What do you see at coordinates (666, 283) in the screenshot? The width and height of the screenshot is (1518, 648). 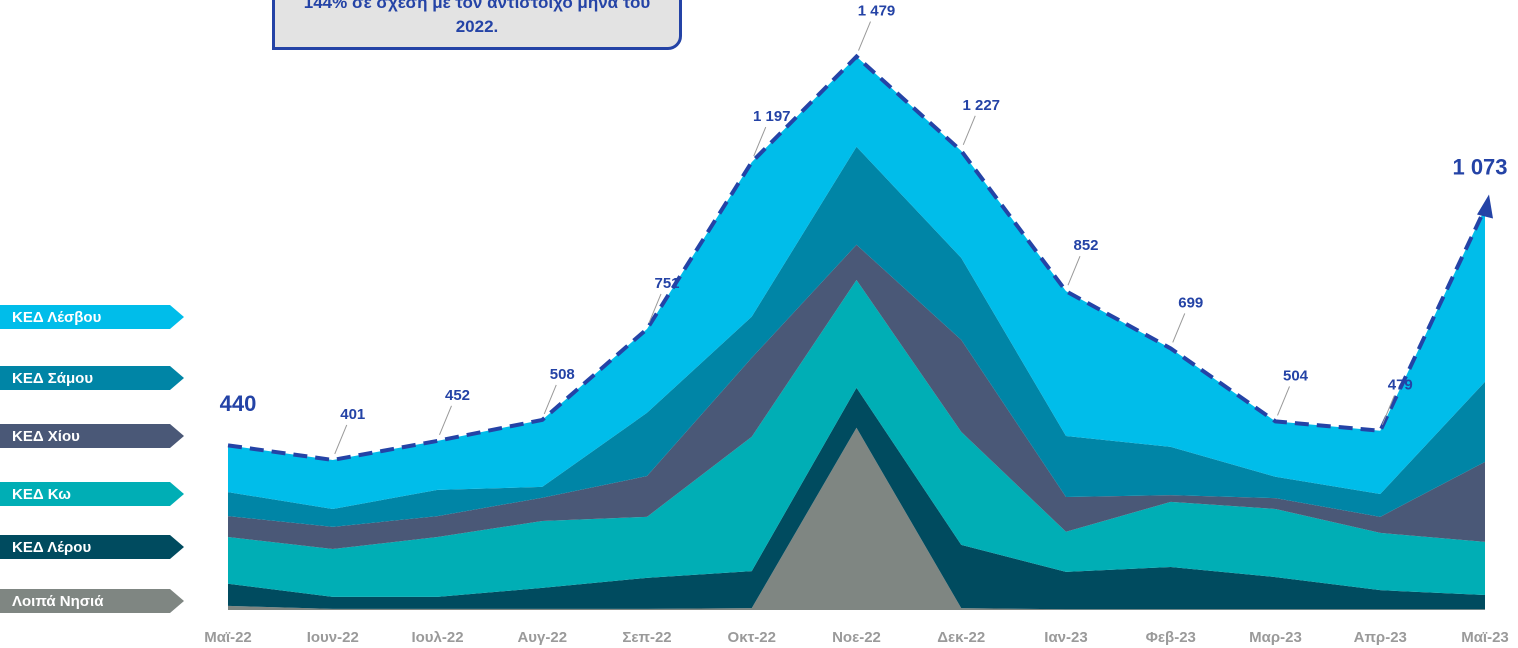 I see `data-label: 751` at bounding box center [666, 283].